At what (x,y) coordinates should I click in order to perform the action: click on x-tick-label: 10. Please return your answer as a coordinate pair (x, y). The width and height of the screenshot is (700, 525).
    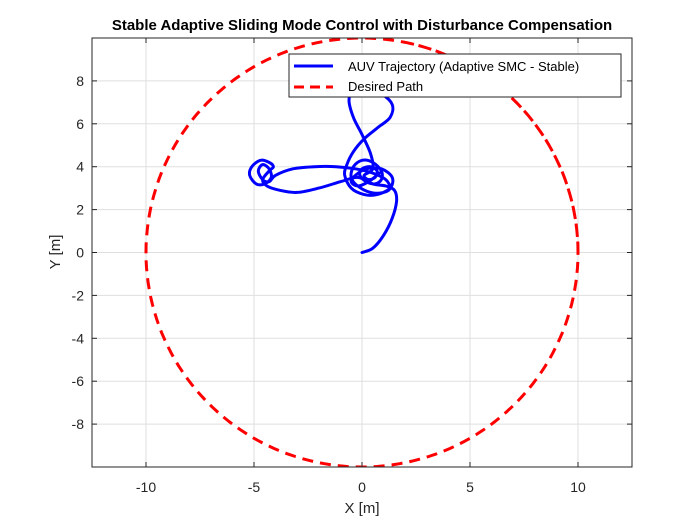
    Looking at the image, I should click on (578, 487).